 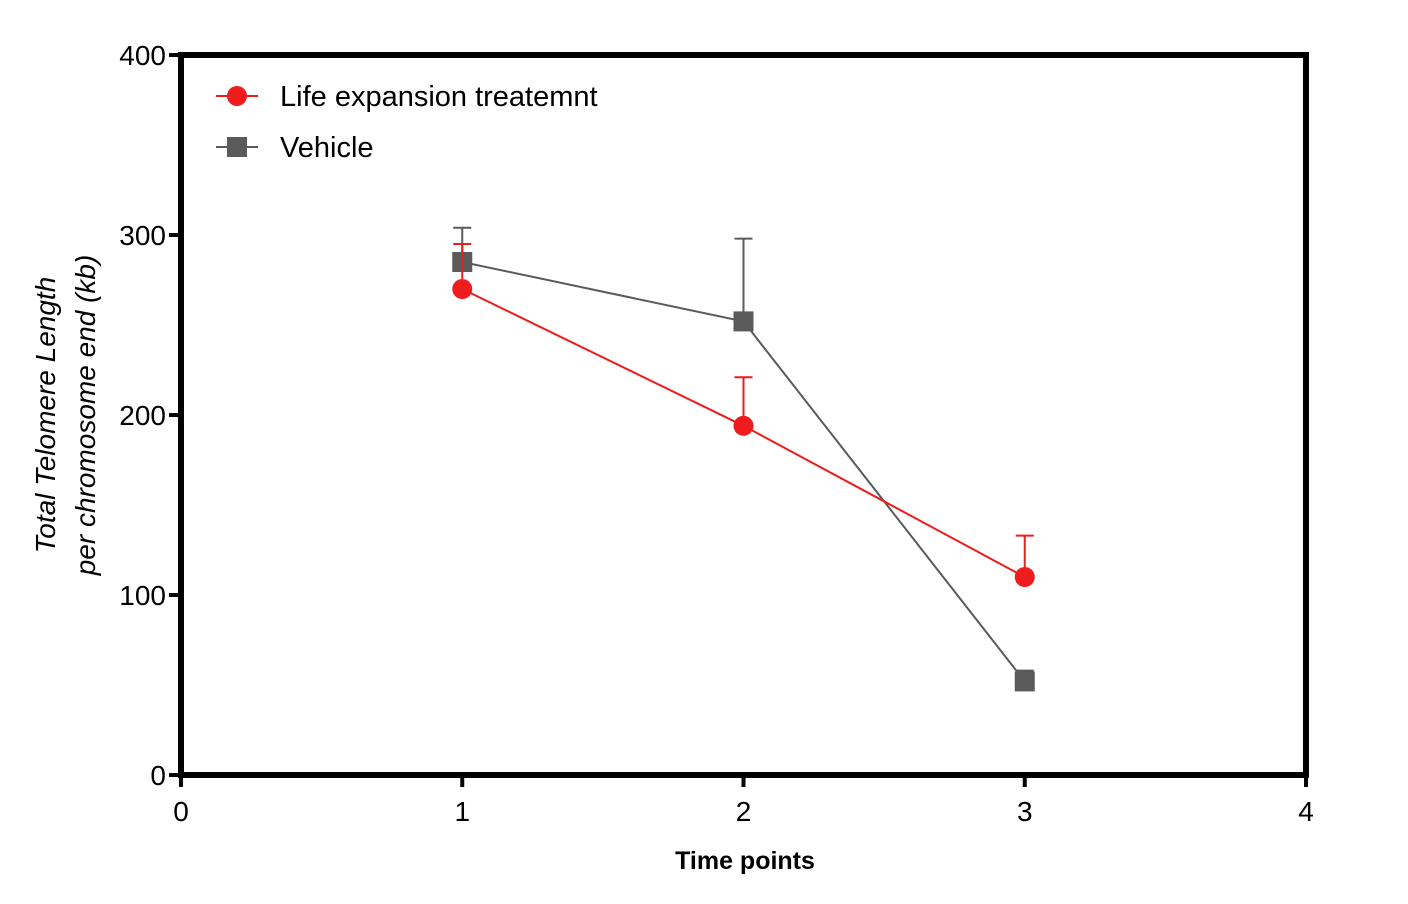 I want to click on y-axis-title-line-2: per chromosome end (kb), so click(x=85, y=416).